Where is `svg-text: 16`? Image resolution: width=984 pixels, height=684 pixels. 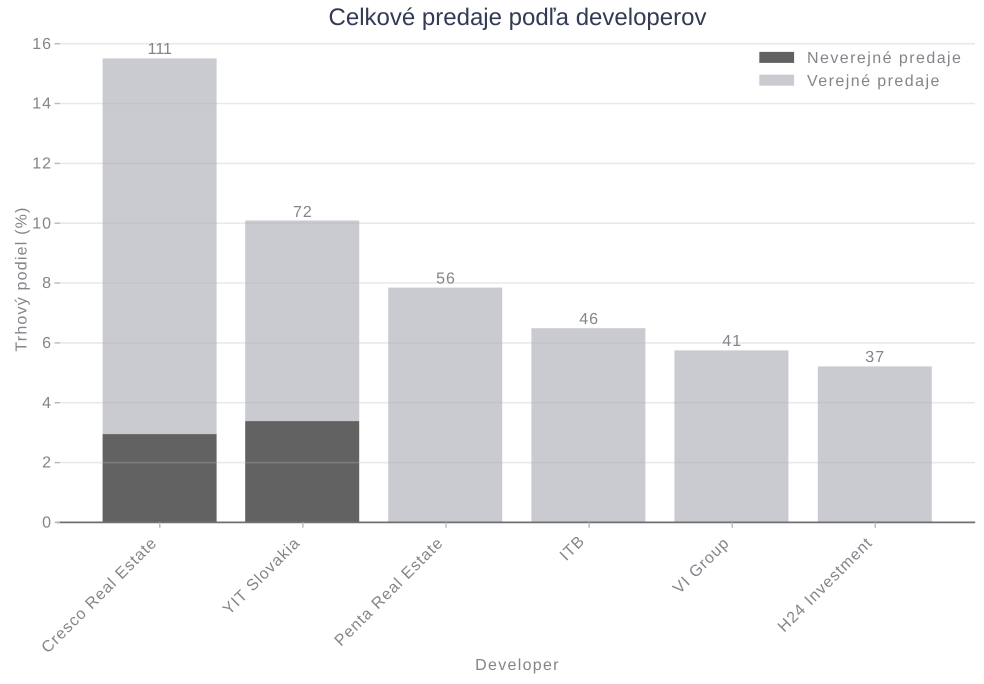 svg-text: 16 is located at coordinates (42, 44).